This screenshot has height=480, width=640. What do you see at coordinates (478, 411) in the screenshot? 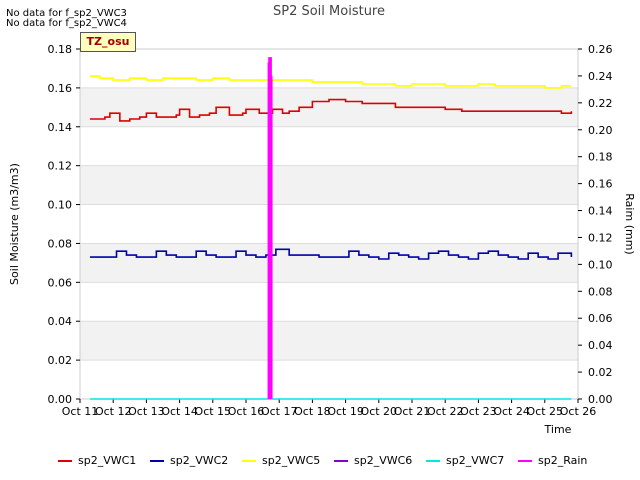
I see `x-tick-label: Oct 23` at bounding box center [478, 411].